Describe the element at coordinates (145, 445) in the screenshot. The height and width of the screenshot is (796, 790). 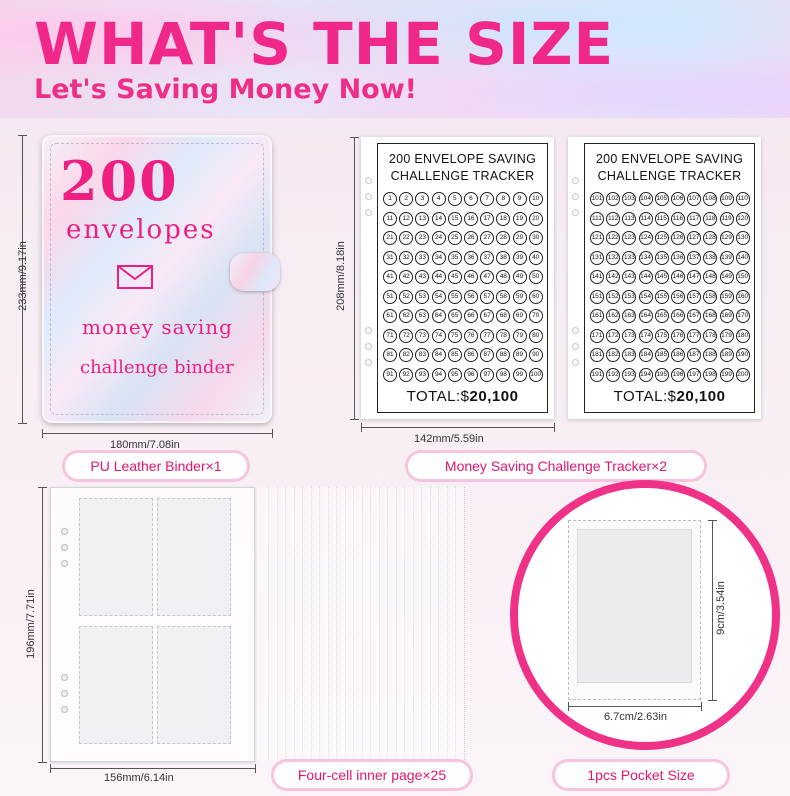
I see `binder-width-label: 180mm/7.08in` at that location.